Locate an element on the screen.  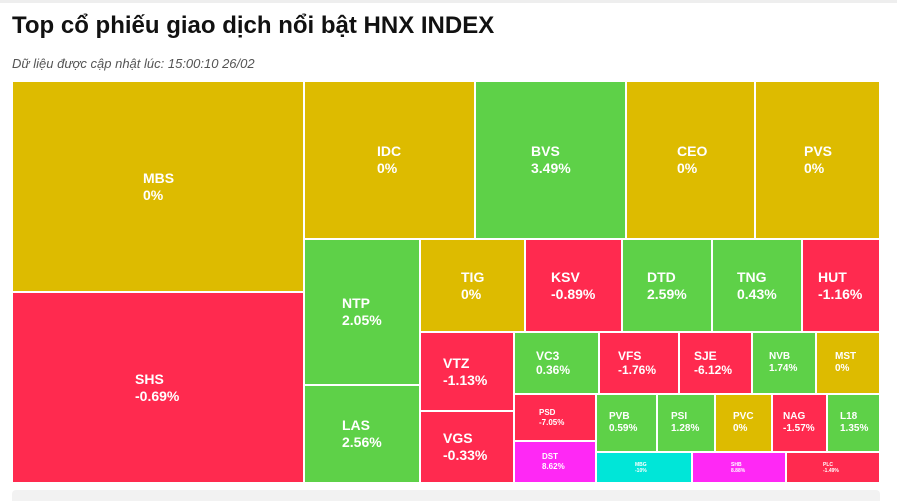
tile-ntp: NTP 2.05% is located at coordinates (362, 312).